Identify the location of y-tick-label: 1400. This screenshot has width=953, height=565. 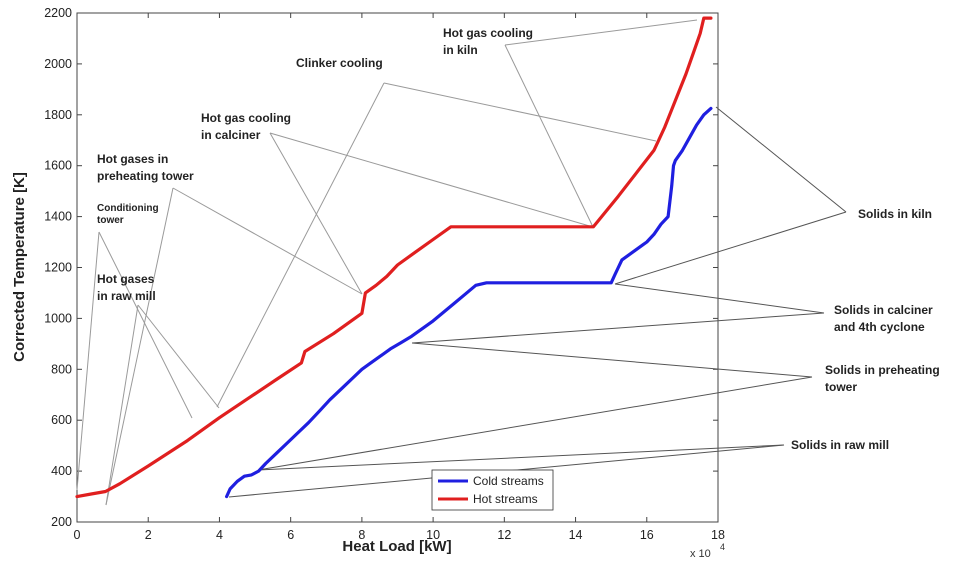
(58, 217).